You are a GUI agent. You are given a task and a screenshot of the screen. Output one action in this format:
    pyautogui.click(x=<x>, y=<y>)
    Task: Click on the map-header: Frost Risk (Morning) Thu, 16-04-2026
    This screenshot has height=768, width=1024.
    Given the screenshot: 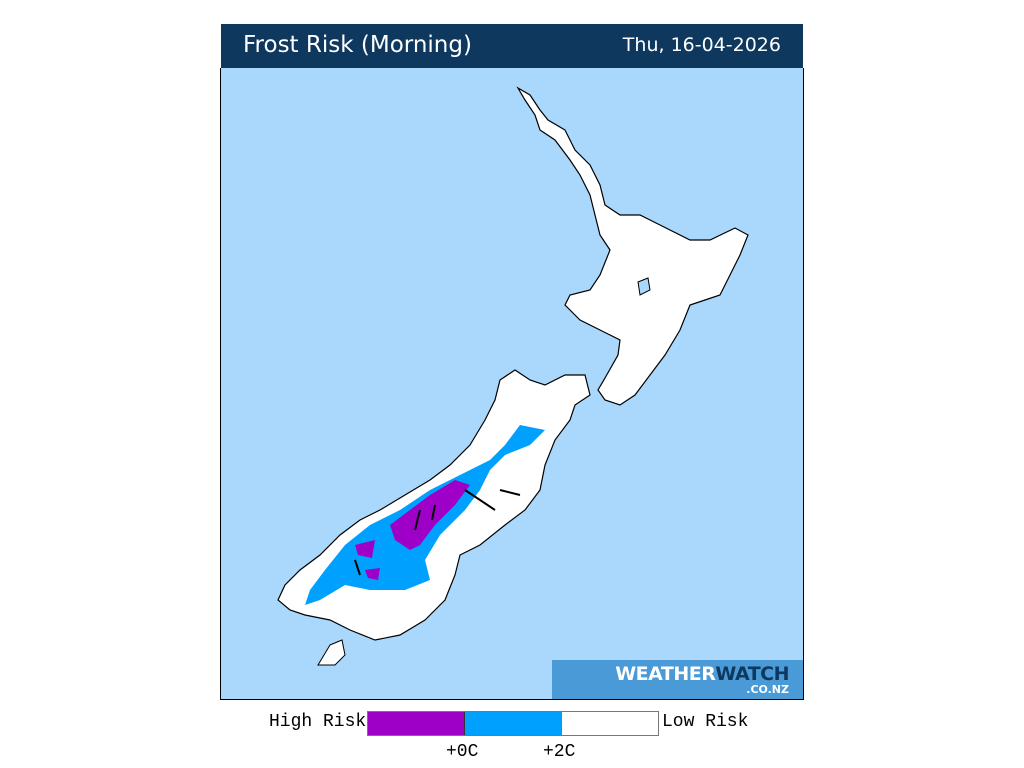 What is the action you would take?
    pyautogui.click(x=512, y=46)
    